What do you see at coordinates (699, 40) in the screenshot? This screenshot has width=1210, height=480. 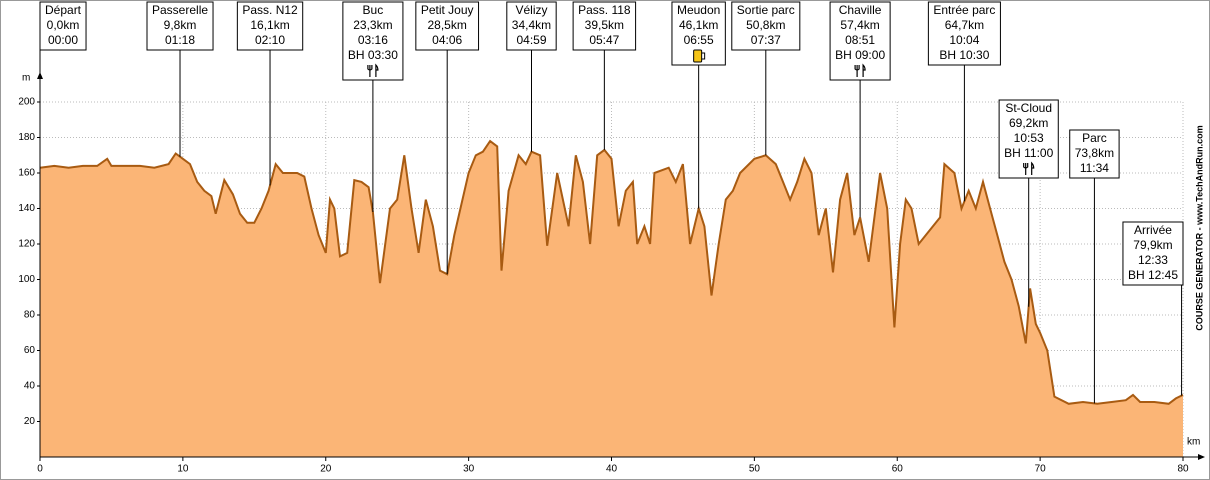 I see `waypoint-text: 06:55` at bounding box center [699, 40].